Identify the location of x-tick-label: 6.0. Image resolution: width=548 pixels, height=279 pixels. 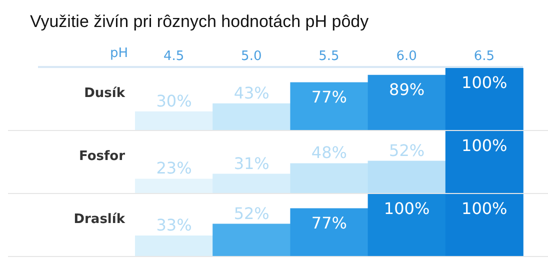
(406, 56).